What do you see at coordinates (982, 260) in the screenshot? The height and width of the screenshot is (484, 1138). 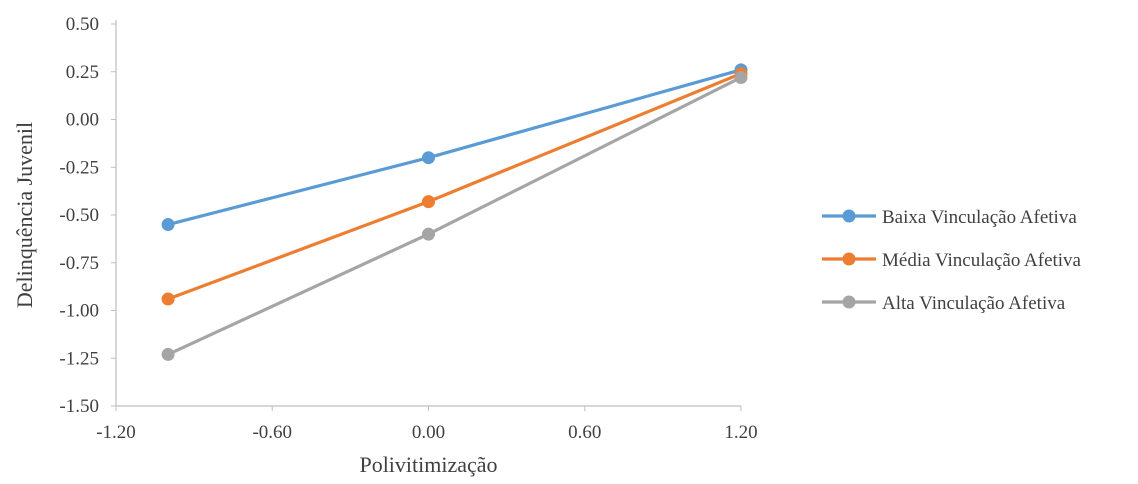 I see `legend-label: Média Vinculação Afetiva` at bounding box center [982, 260].